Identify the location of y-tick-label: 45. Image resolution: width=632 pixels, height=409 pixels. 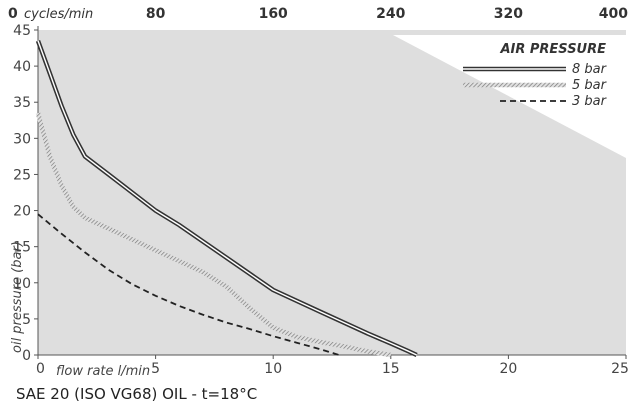
(22, 31).